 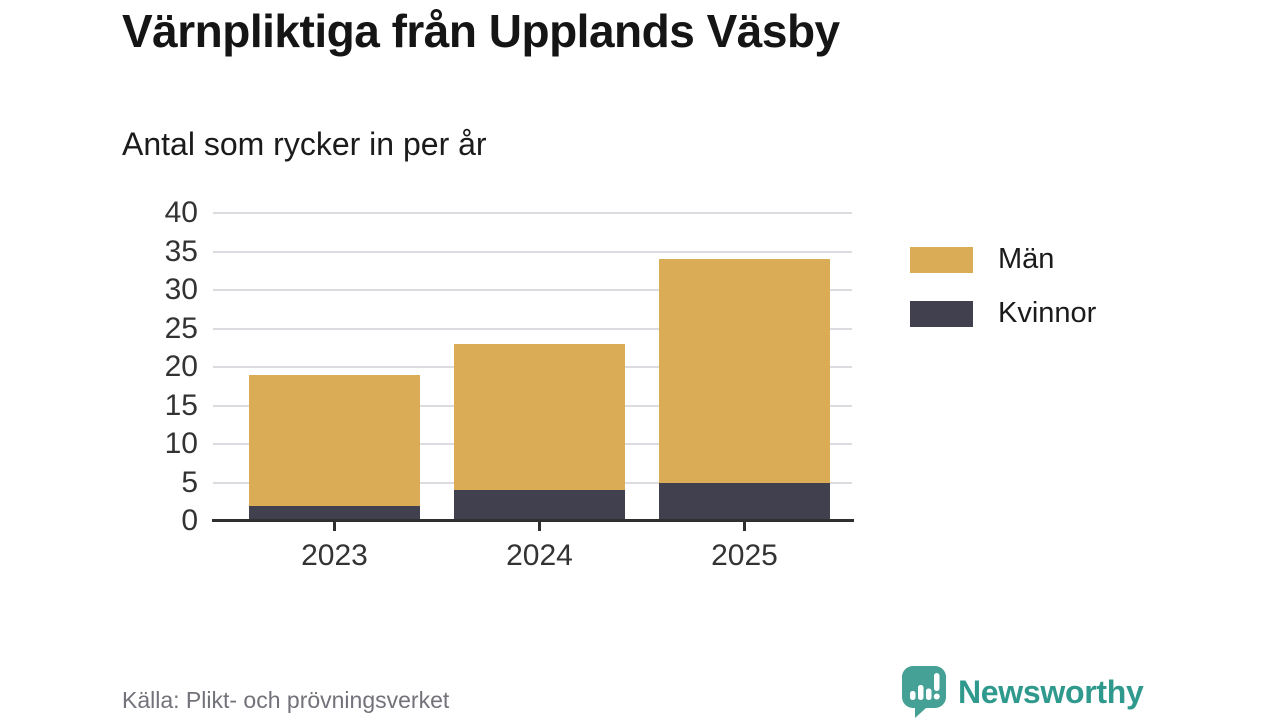 I want to click on y-tick-label: 25, so click(x=181, y=328).